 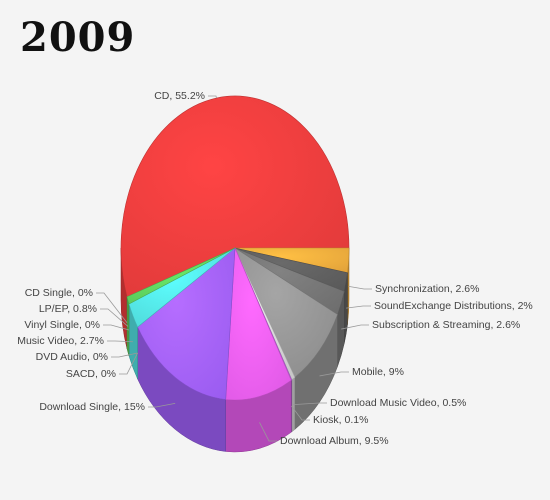 I want to click on chart-title: 2009, so click(x=78, y=37).